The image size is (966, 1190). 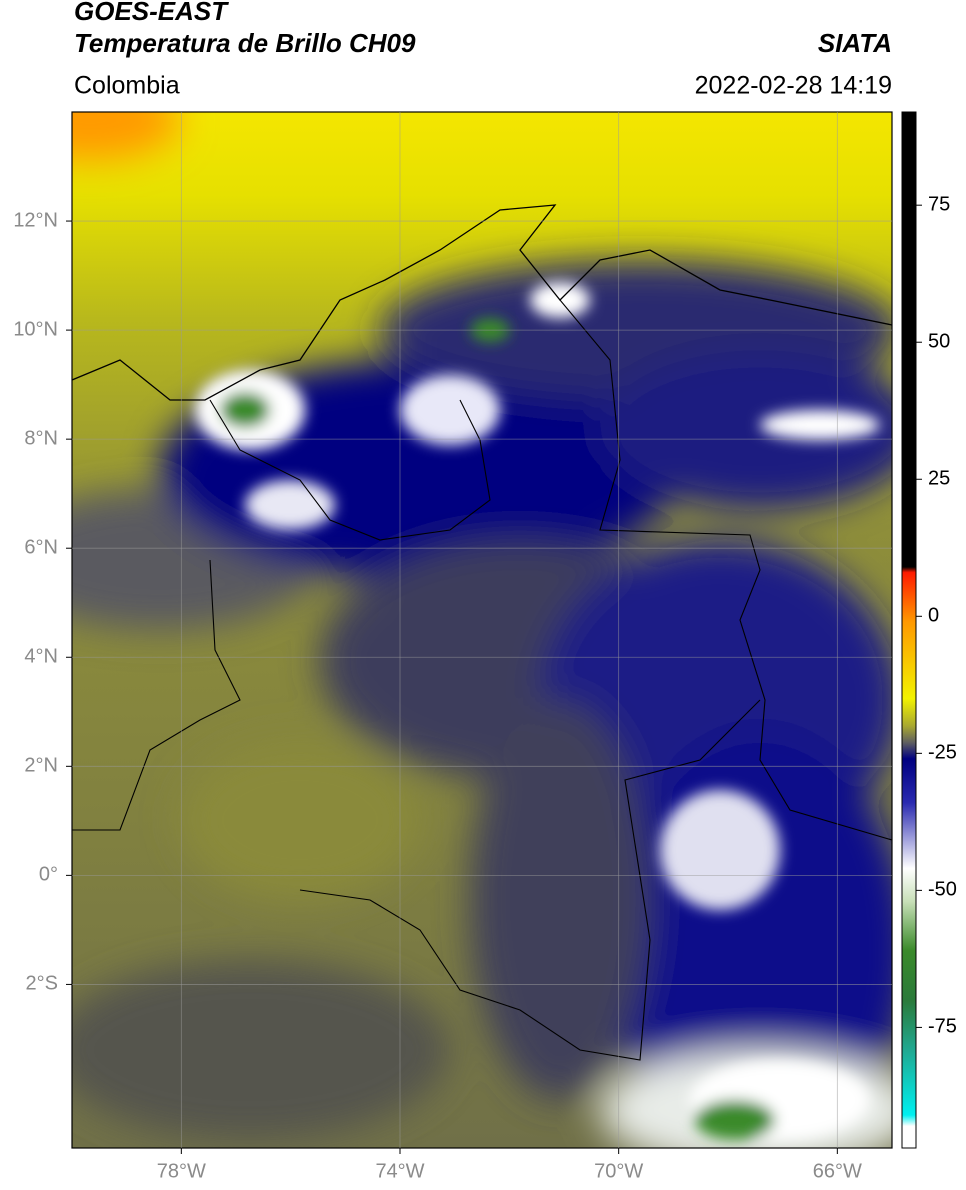 I want to click on colorbar-tick-label: -25, so click(x=942, y=753).